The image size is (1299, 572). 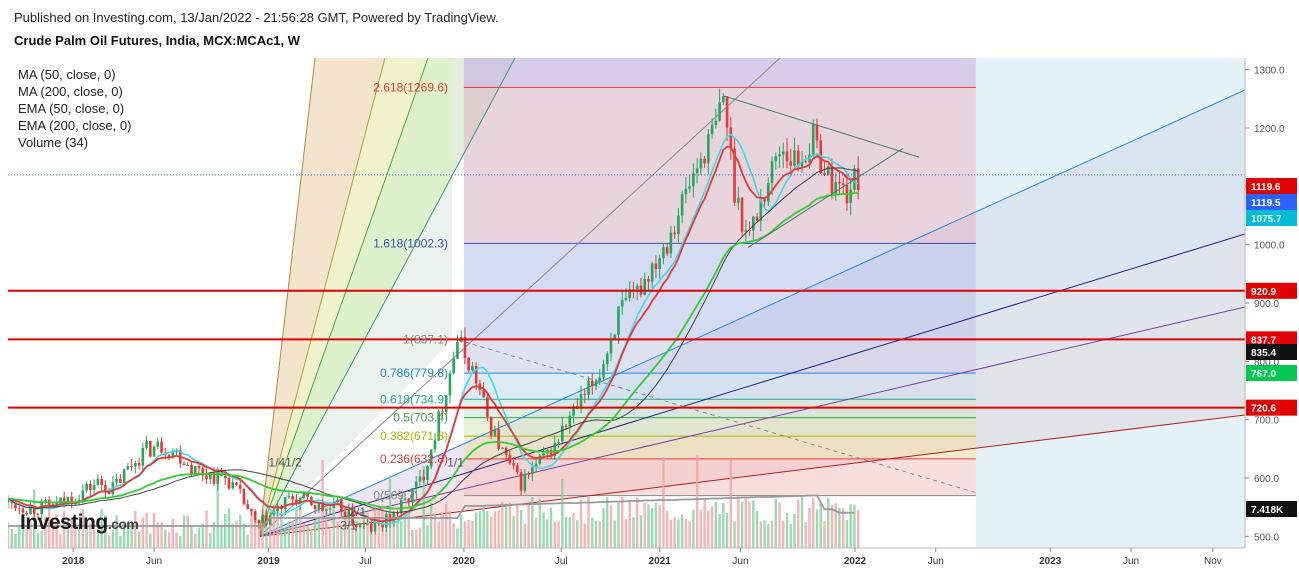 I want to click on level-price-tag, so click(x=1271, y=339).